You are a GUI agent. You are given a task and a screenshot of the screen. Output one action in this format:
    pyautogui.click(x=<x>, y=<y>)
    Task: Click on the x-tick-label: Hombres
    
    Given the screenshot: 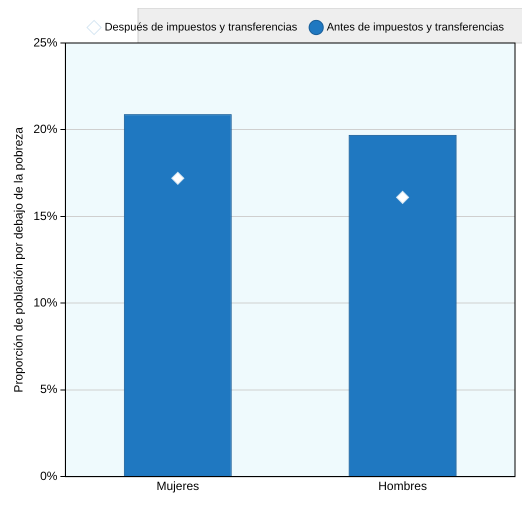 What is the action you would take?
    pyautogui.click(x=402, y=486)
    